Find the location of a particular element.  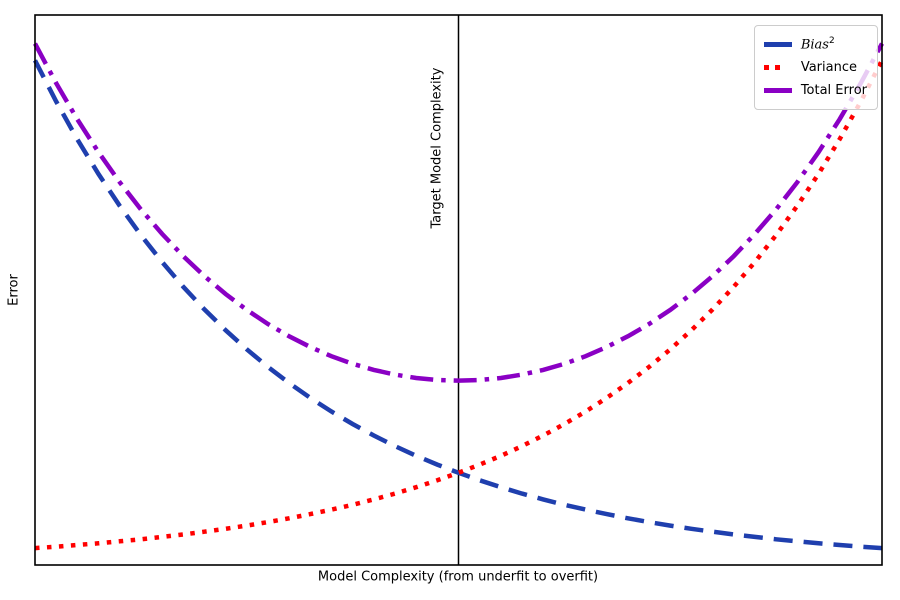

legend: Bias2 Variance Total Error is located at coordinates (815, 67).